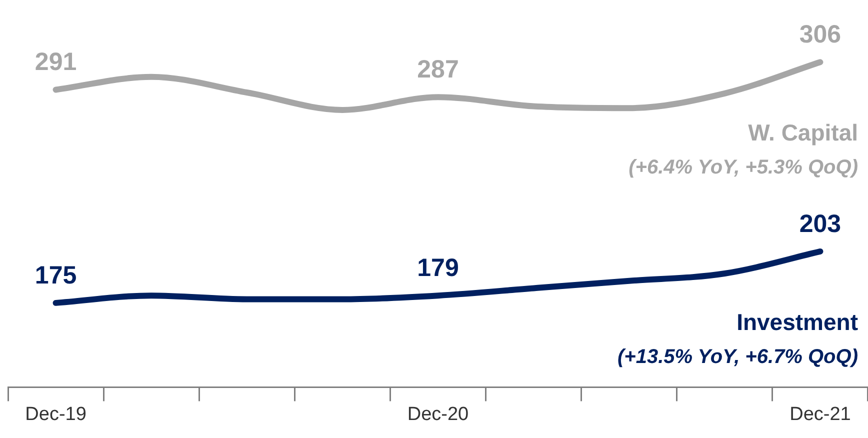  What do you see at coordinates (55, 414) in the screenshot?
I see `x-tick-label: Dec-19` at bounding box center [55, 414].